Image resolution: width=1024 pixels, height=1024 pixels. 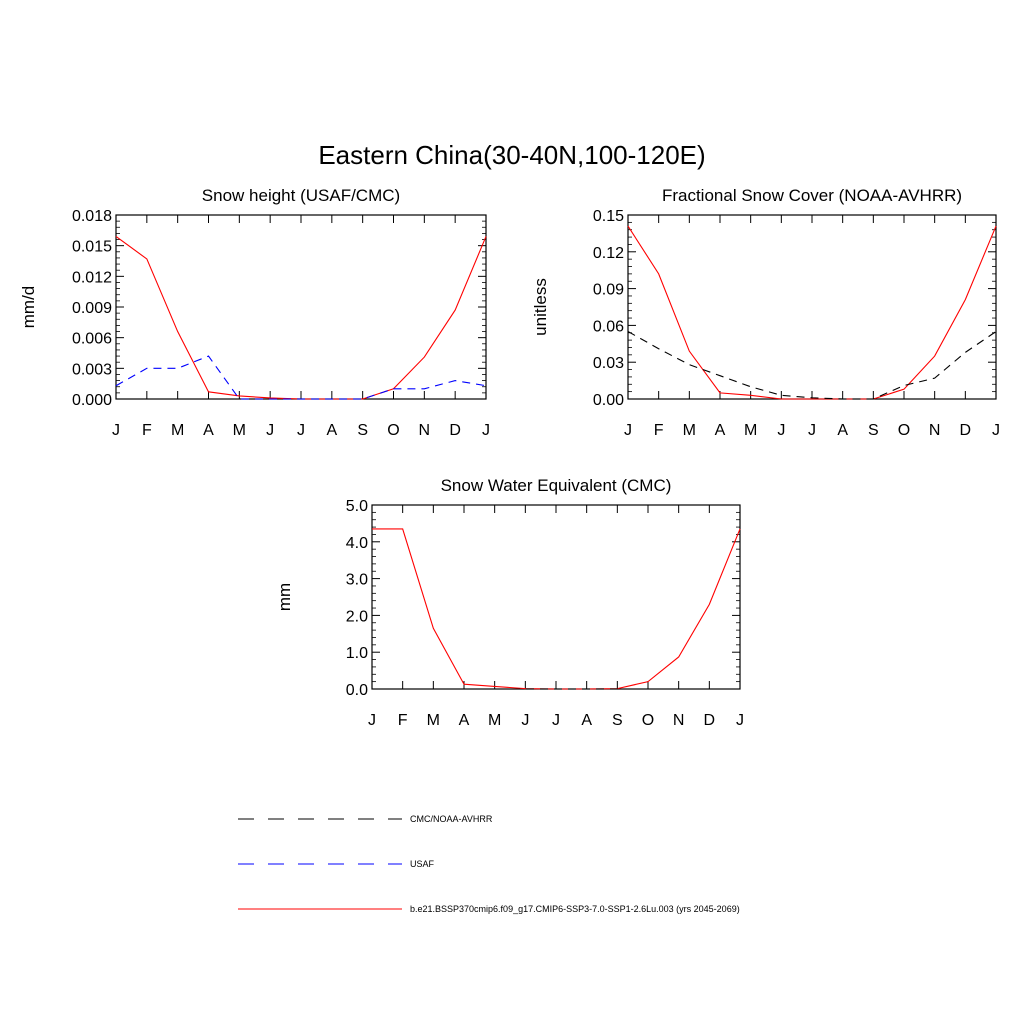 I want to click on legend-entry-2: USAF, so click(x=336, y=864).